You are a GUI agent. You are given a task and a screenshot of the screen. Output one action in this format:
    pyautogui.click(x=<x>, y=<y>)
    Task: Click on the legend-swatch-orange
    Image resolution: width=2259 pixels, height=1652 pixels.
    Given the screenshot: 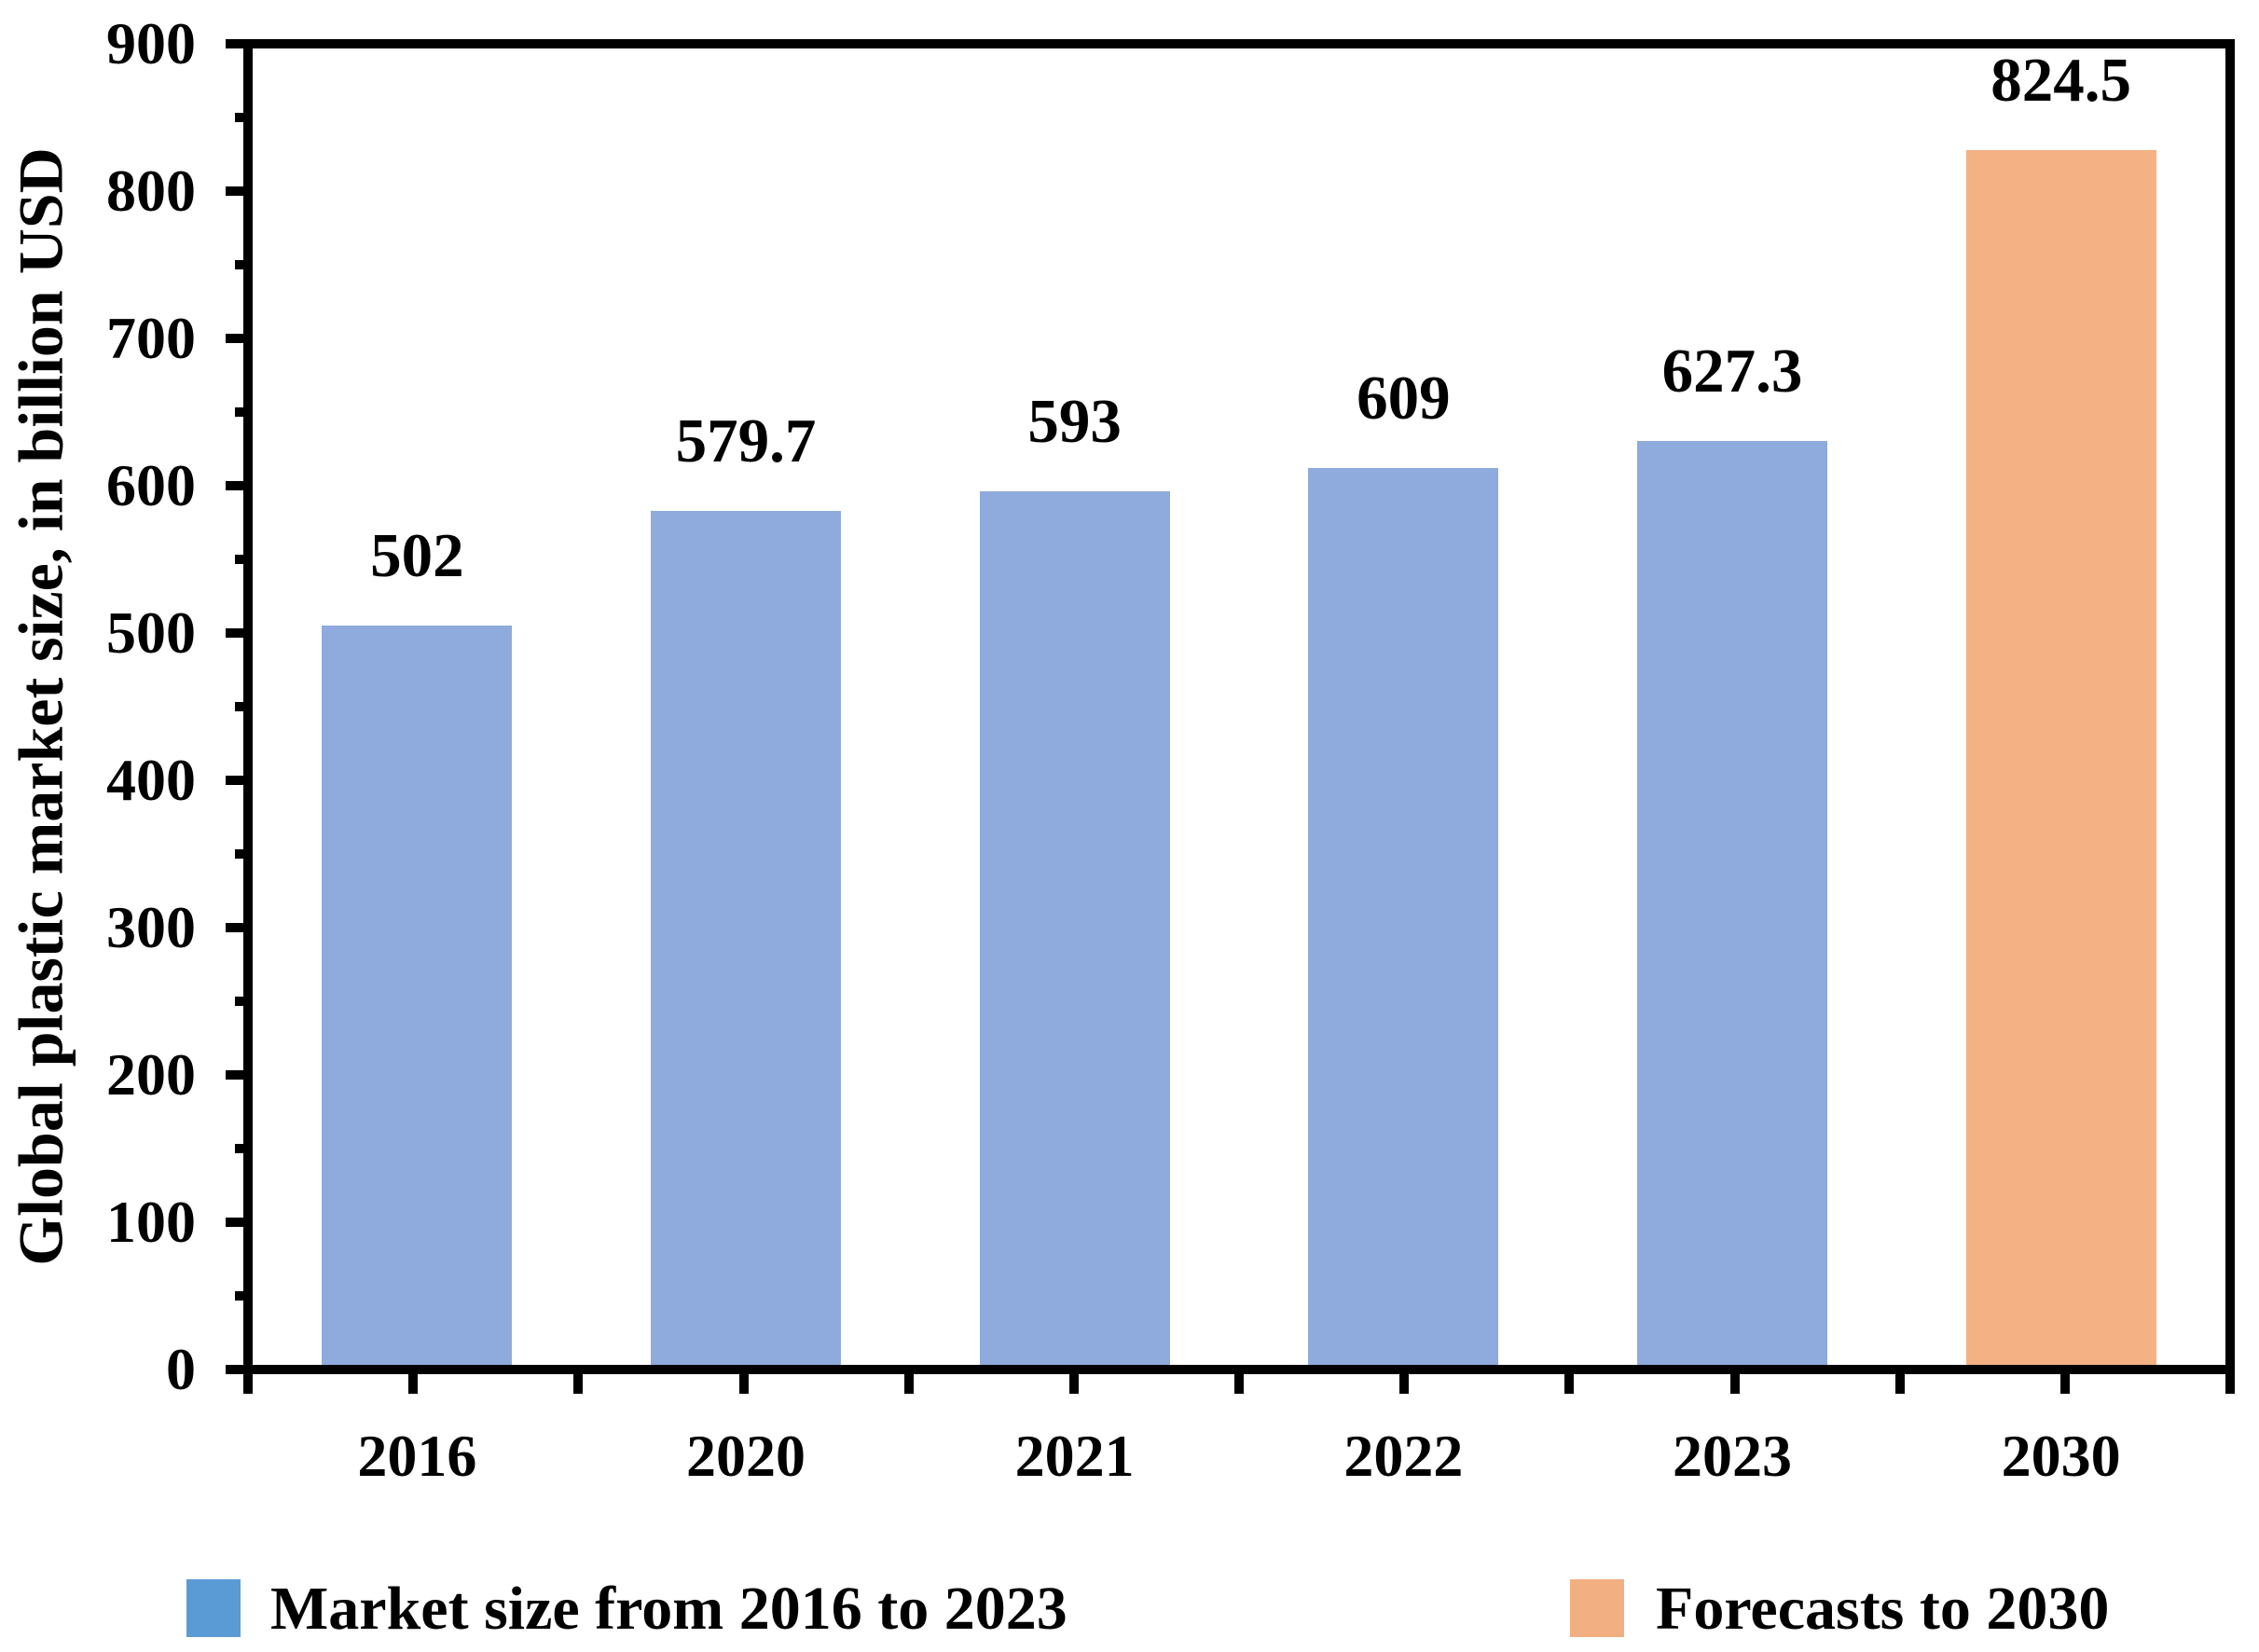 What is the action you would take?
    pyautogui.click(x=1597, y=1608)
    